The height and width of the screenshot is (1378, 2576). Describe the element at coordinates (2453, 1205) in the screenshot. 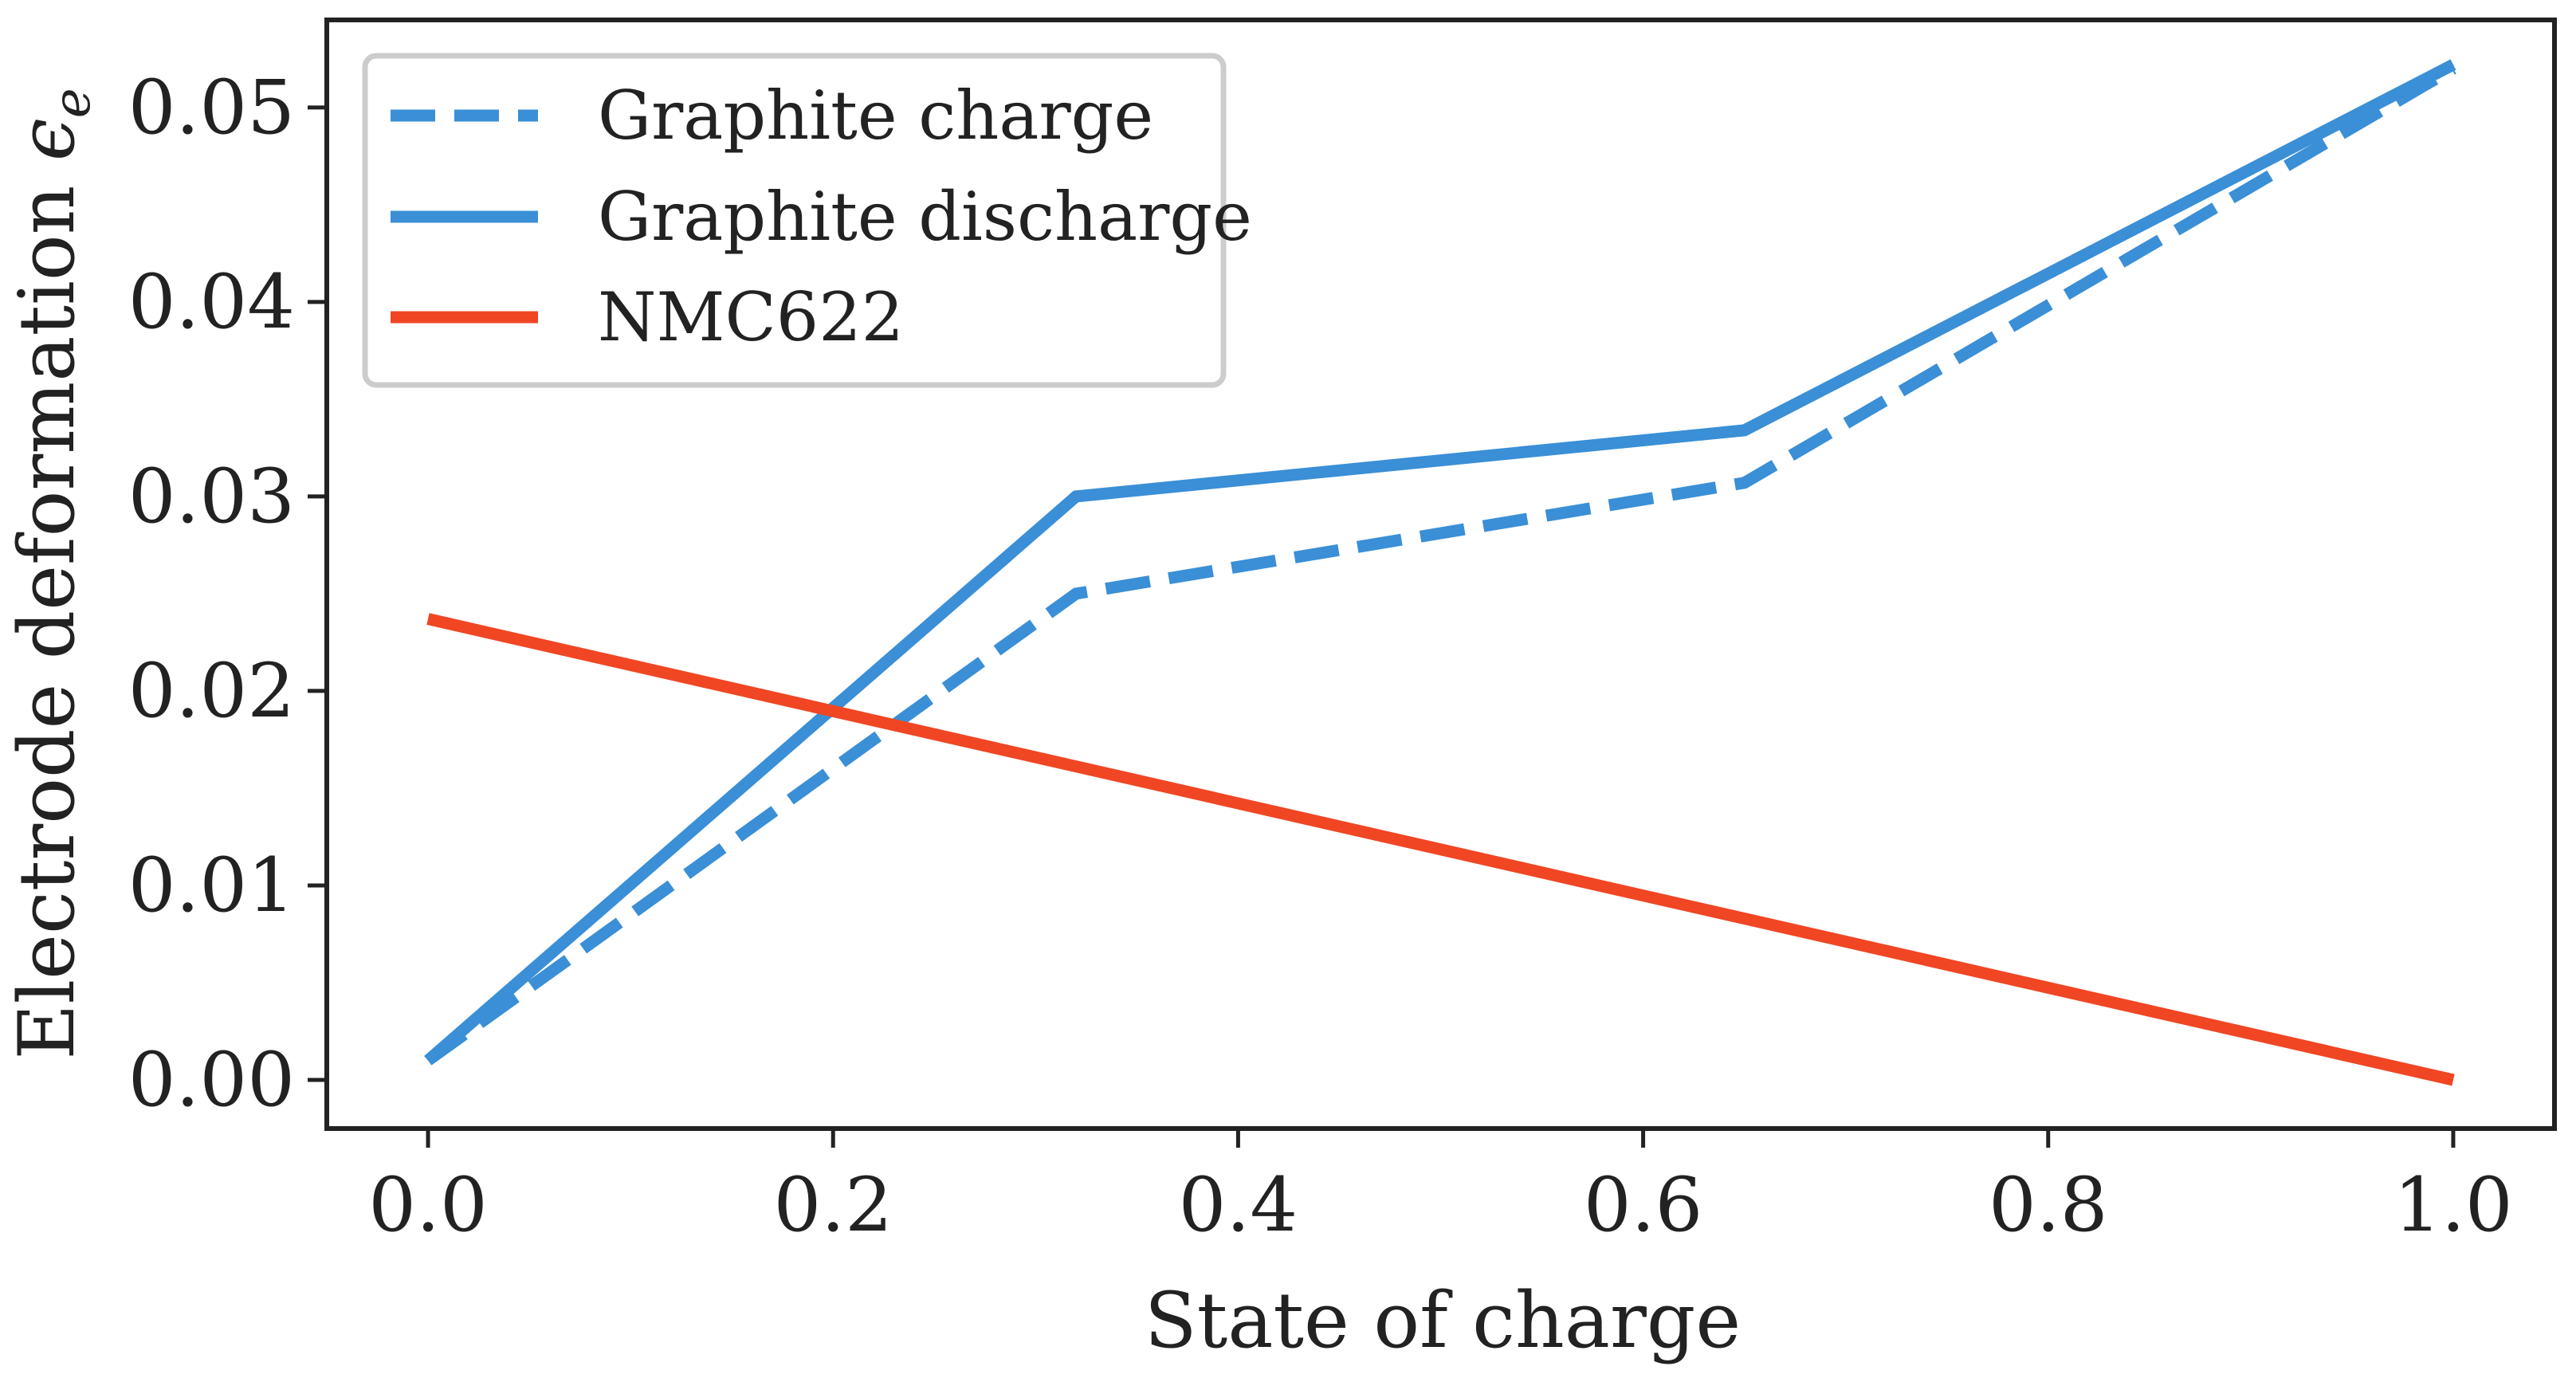

I see `x-tick-label: 1.0` at that location.